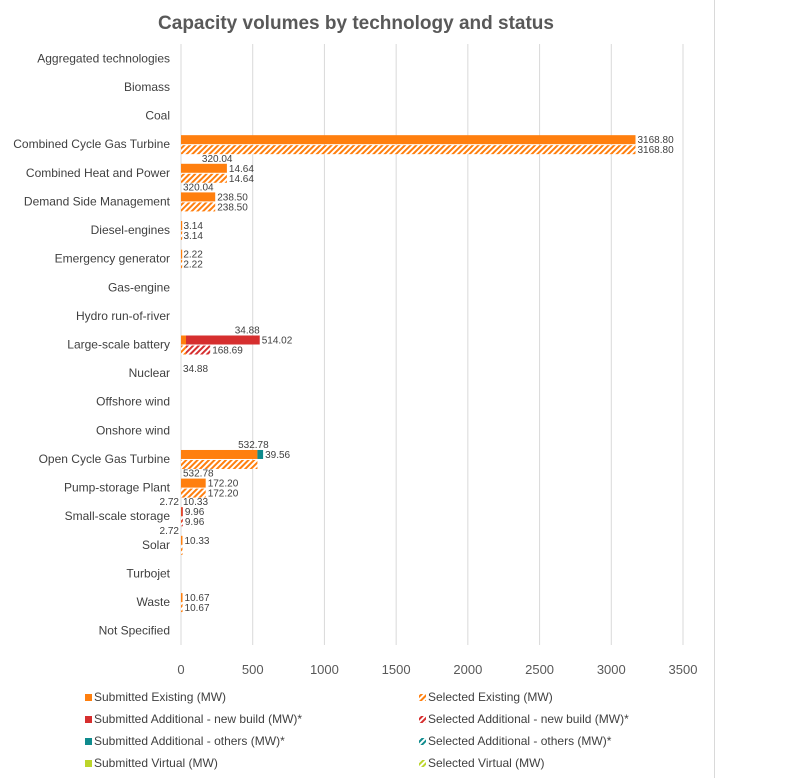  I want to click on x-tick-label: 2500, so click(539, 669).